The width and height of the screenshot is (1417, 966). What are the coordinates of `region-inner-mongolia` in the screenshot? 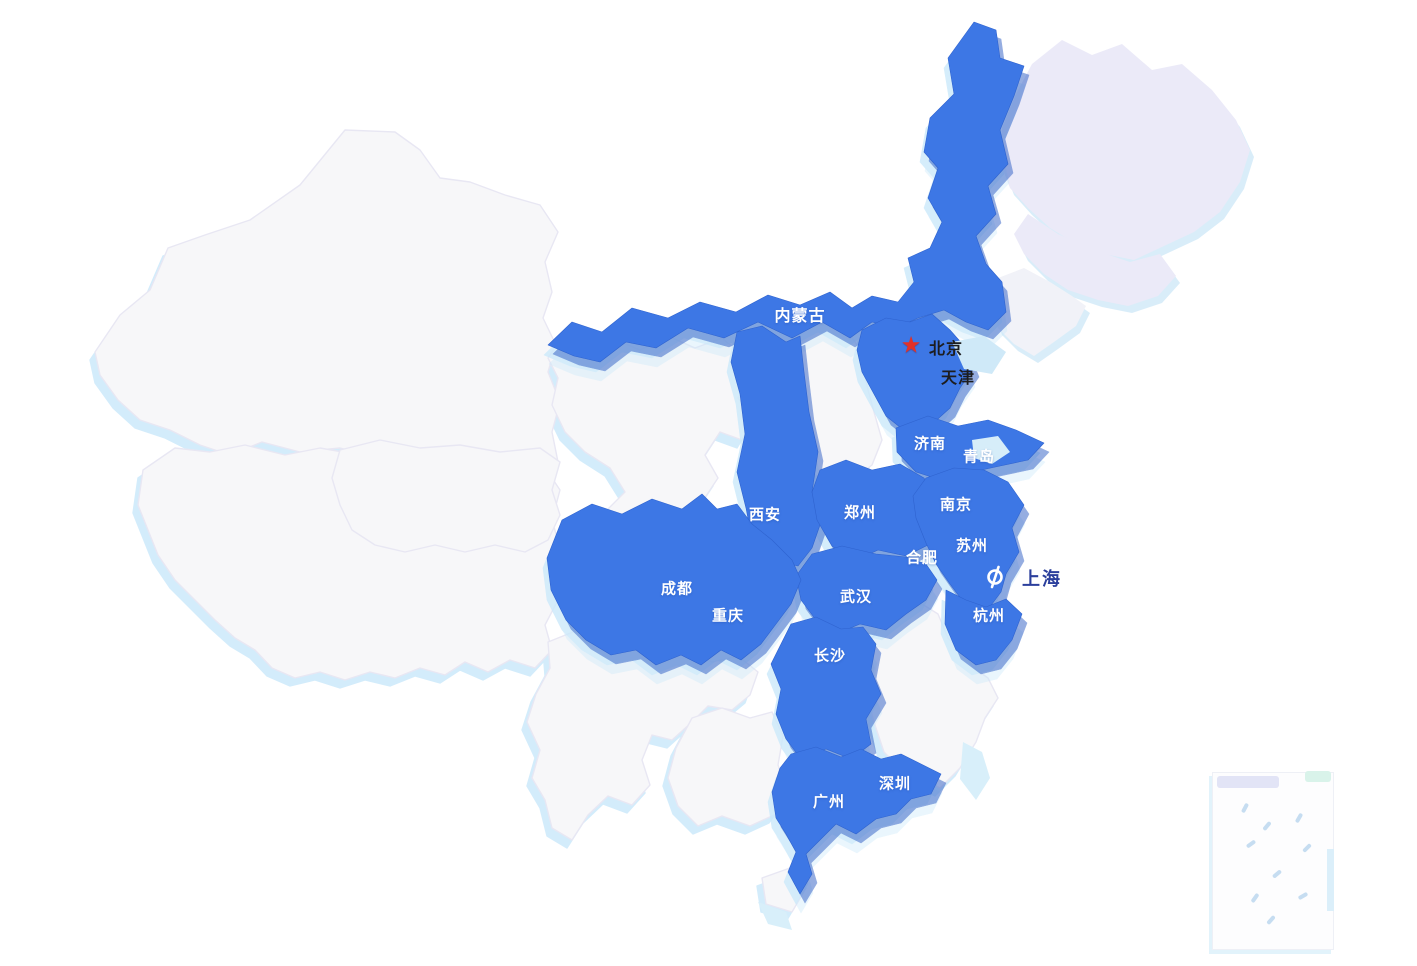 It's located at (786, 192).